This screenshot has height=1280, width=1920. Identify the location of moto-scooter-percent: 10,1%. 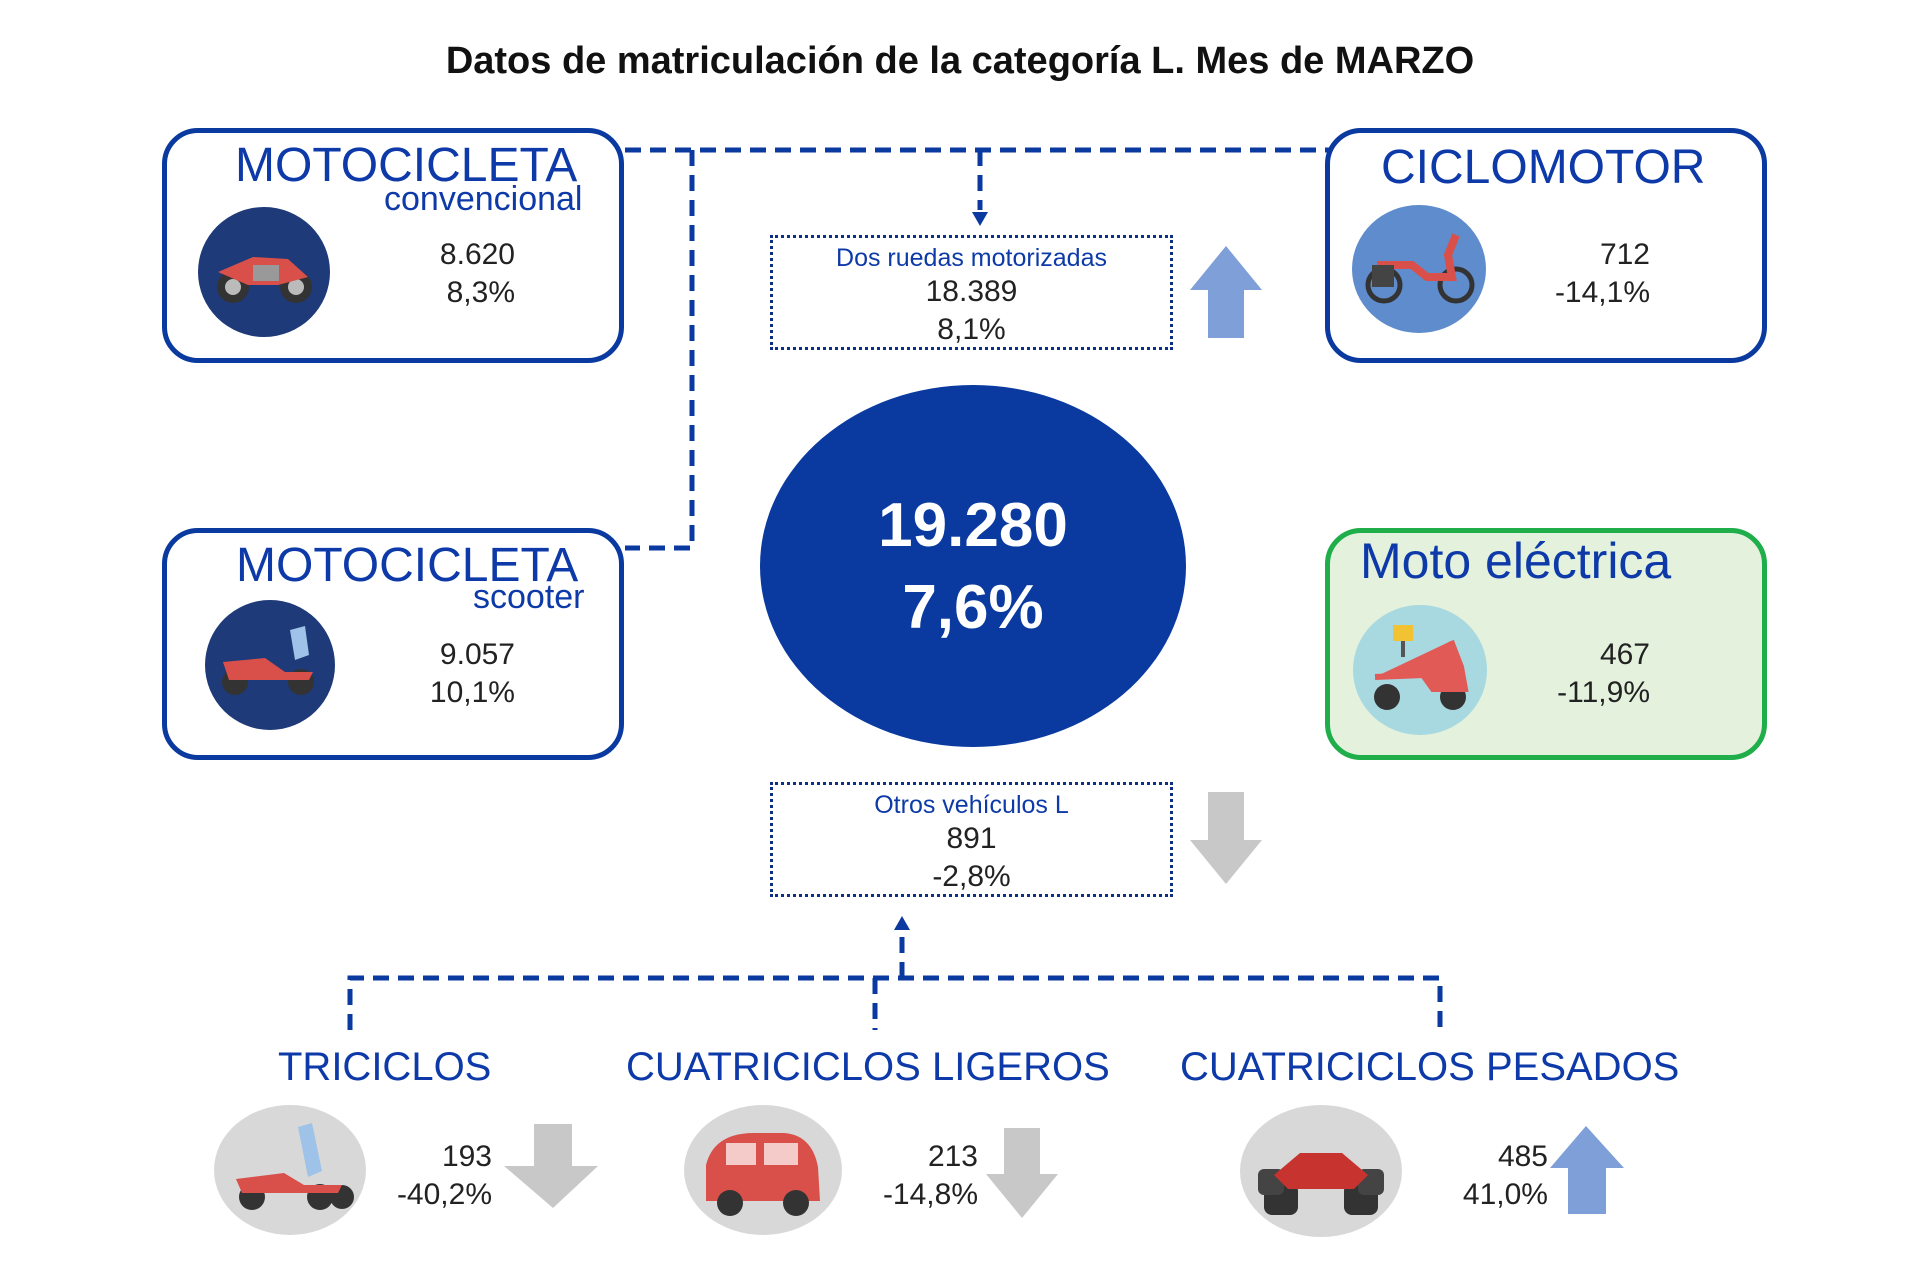
(472, 692).